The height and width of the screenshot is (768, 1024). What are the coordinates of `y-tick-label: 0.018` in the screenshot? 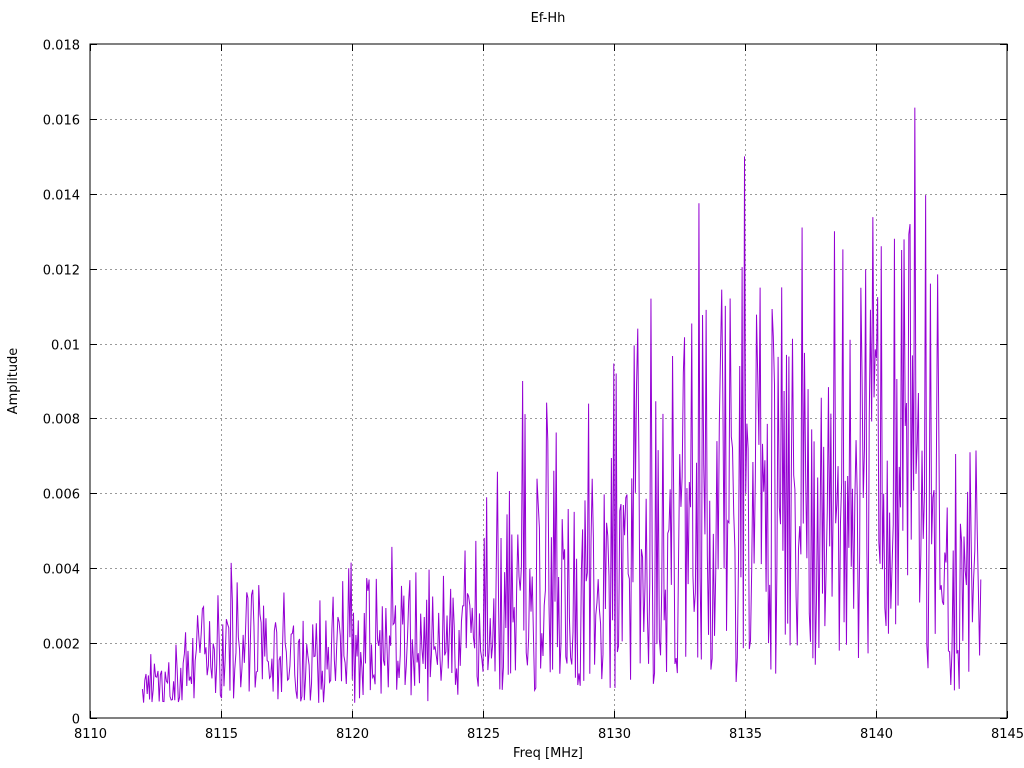 It's located at (61, 46).